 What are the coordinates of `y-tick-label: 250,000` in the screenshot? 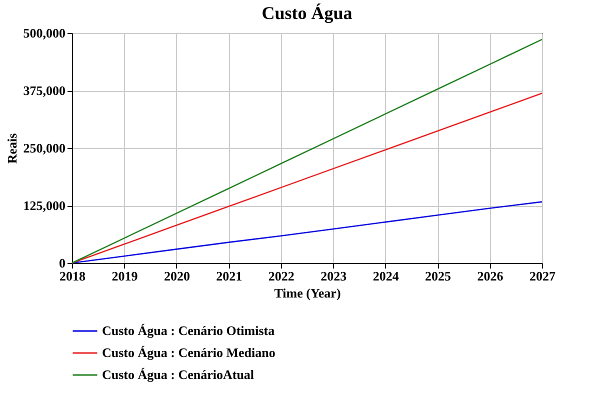 It's located at (44, 148).